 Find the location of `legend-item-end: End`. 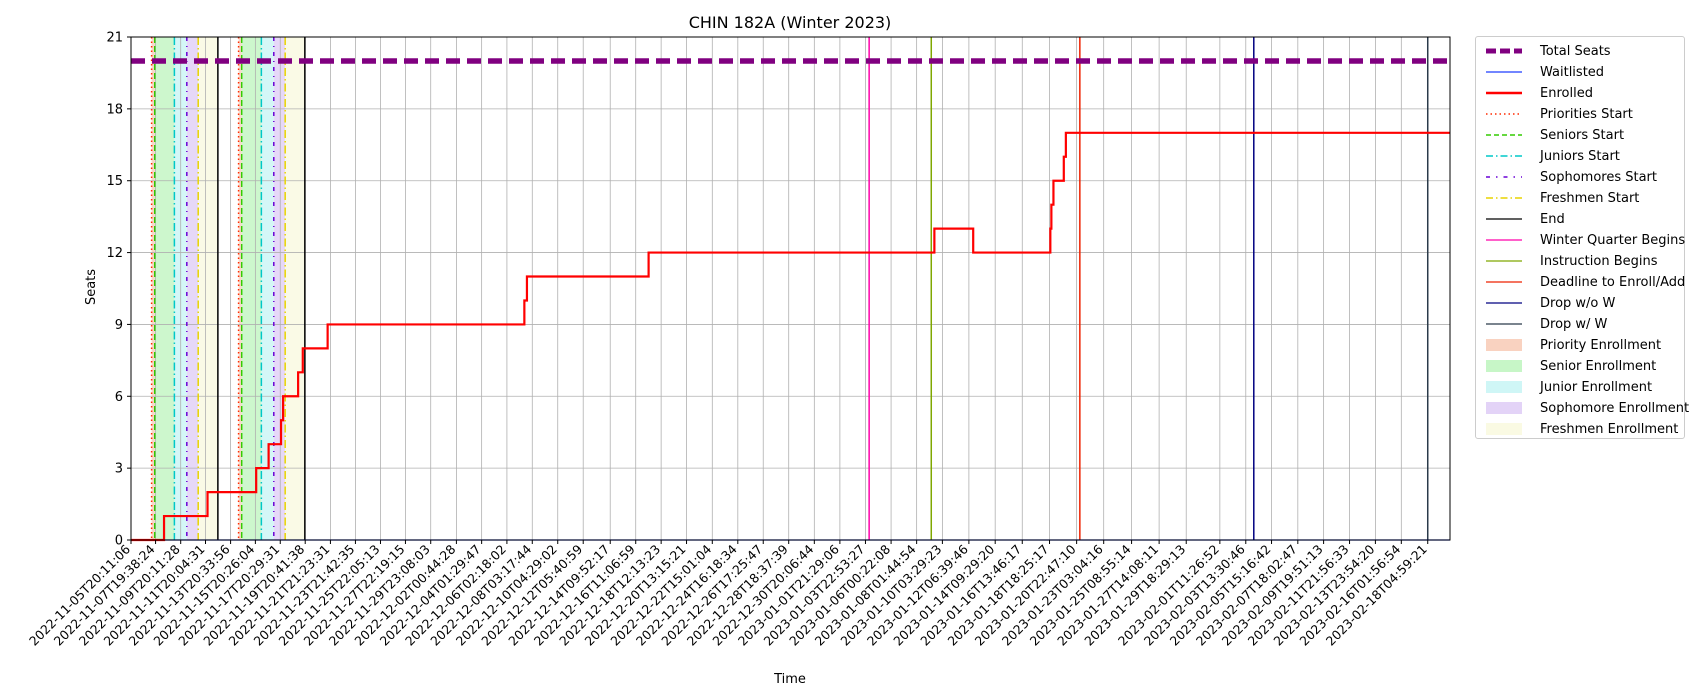

legend-item-end: End is located at coordinates (1523, 219).